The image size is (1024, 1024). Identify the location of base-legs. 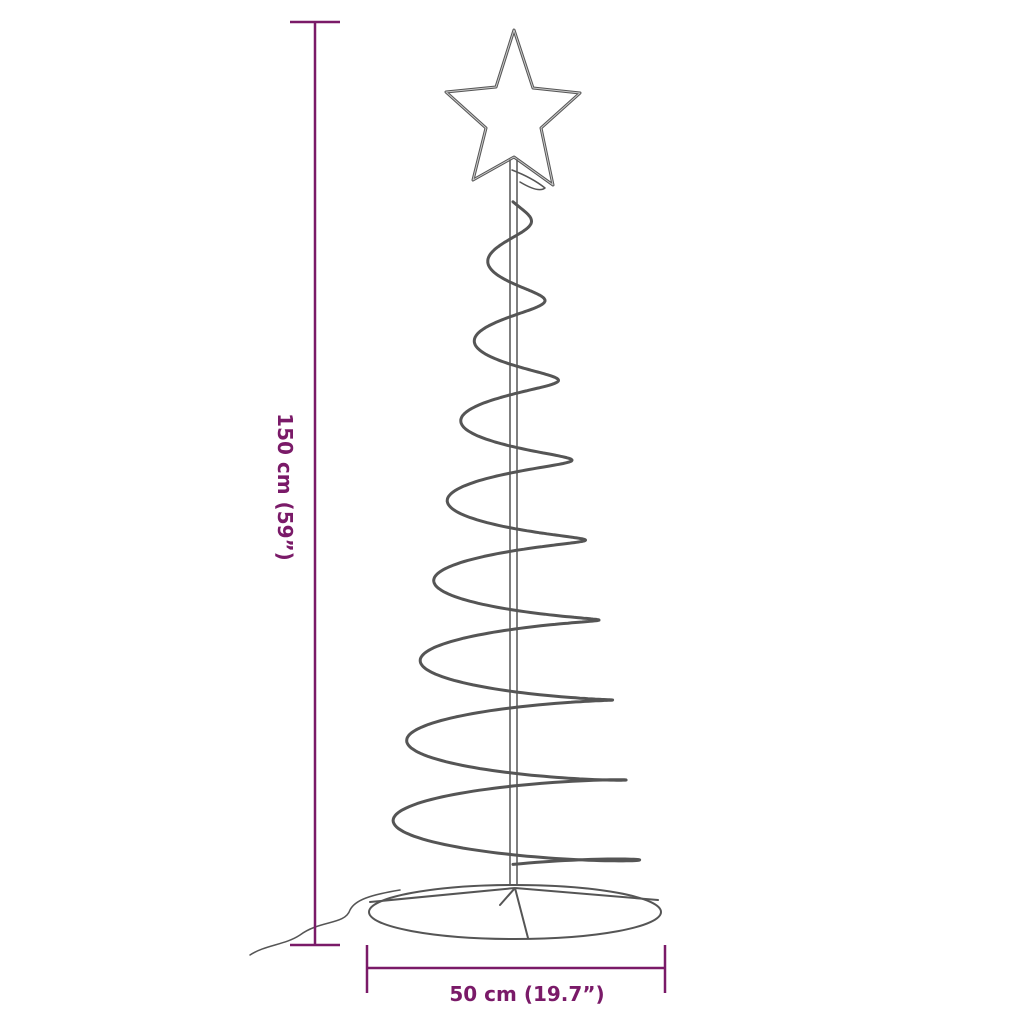
(514, 913).